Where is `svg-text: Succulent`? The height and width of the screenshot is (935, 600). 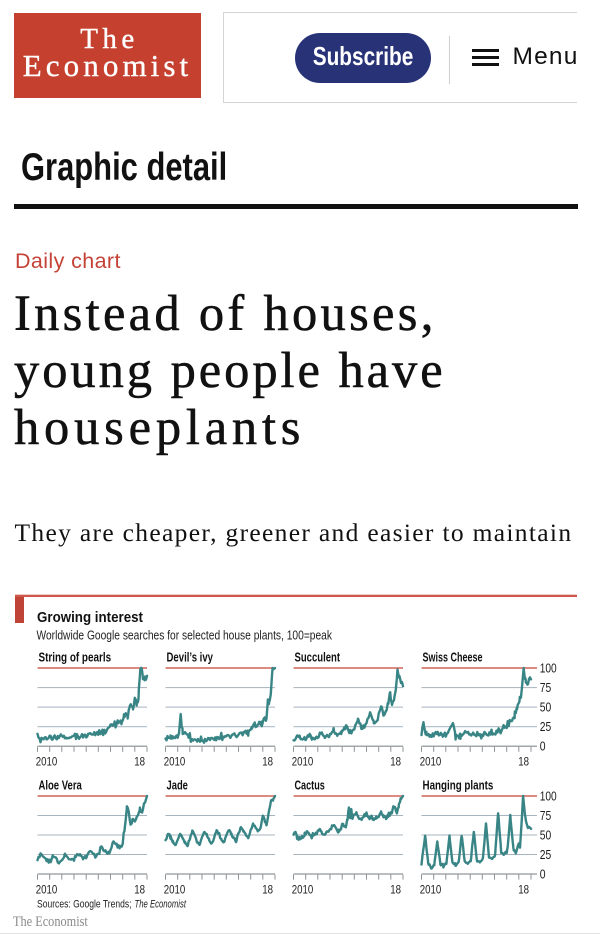 svg-text: Succulent is located at coordinates (318, 658).